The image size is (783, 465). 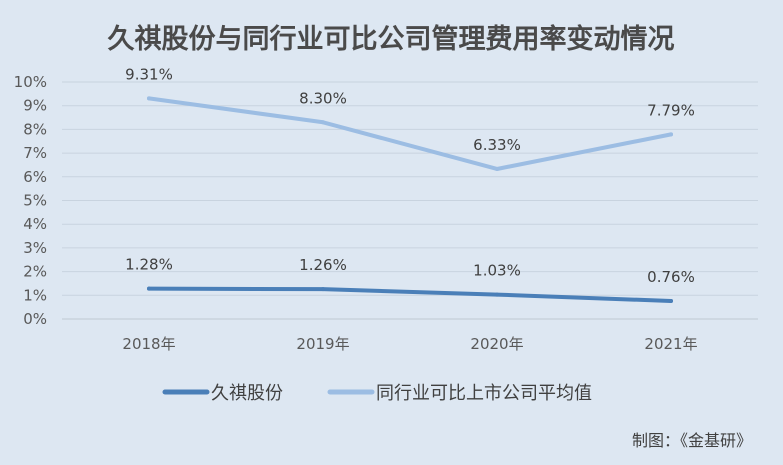 I want to click on data-label: 7.79%, so click(x=671, y=110).